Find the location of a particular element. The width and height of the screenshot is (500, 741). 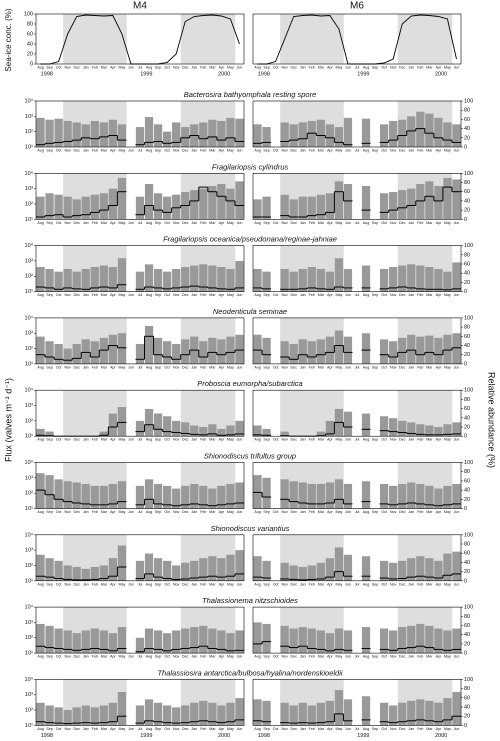

species-title: Shionodiscus trifultus group is located at coordinates (250, 455).